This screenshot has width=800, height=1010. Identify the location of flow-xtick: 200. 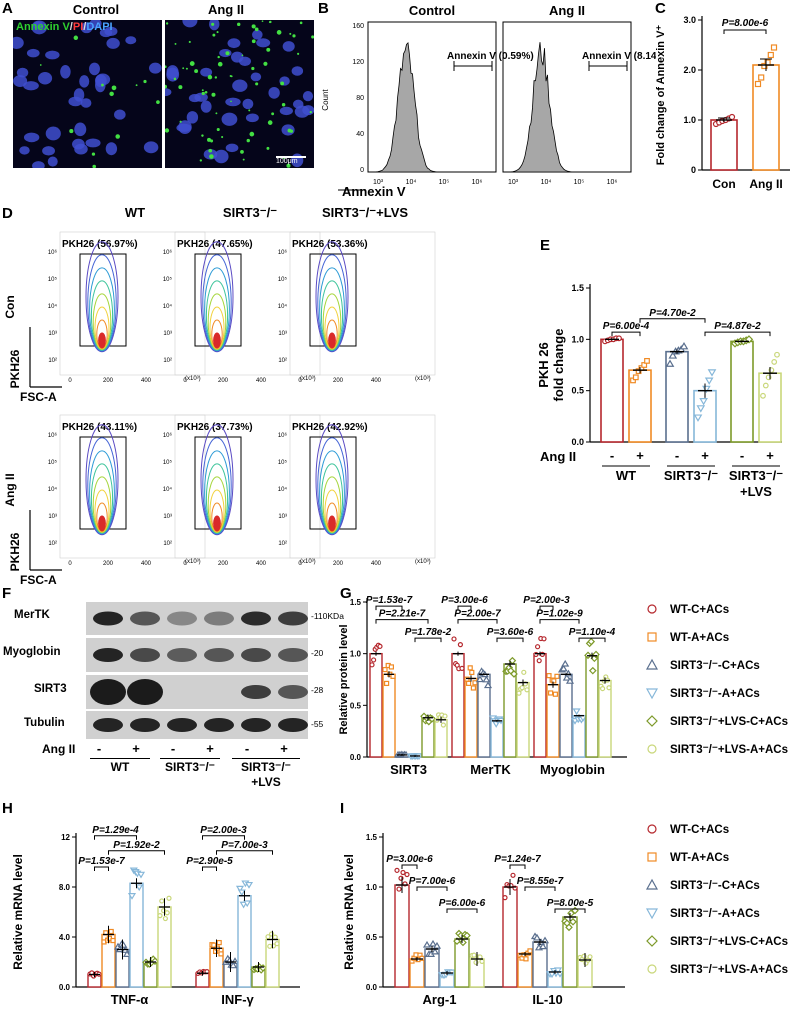
(223, 381).